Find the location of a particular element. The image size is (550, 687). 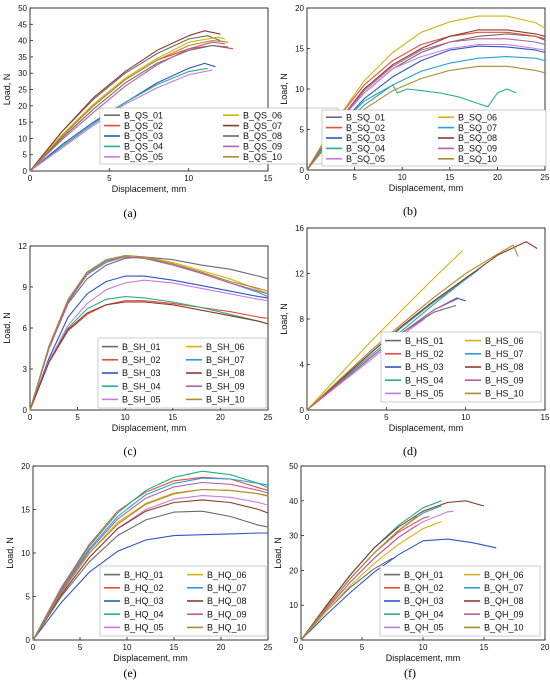

legend-box is located at coordinates (183, 601).